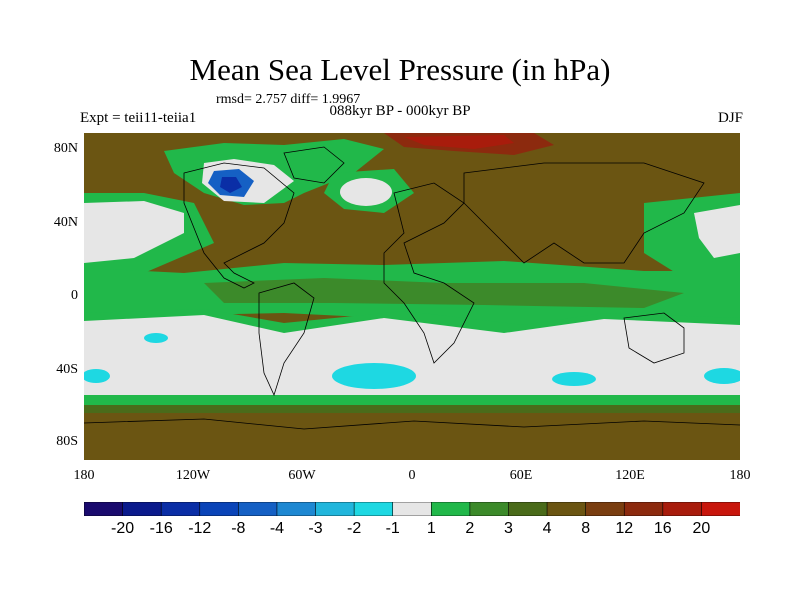 The width and height of the screenshot is (800, 600). I want to click on colorbar-label: -3, so click(315, 528).